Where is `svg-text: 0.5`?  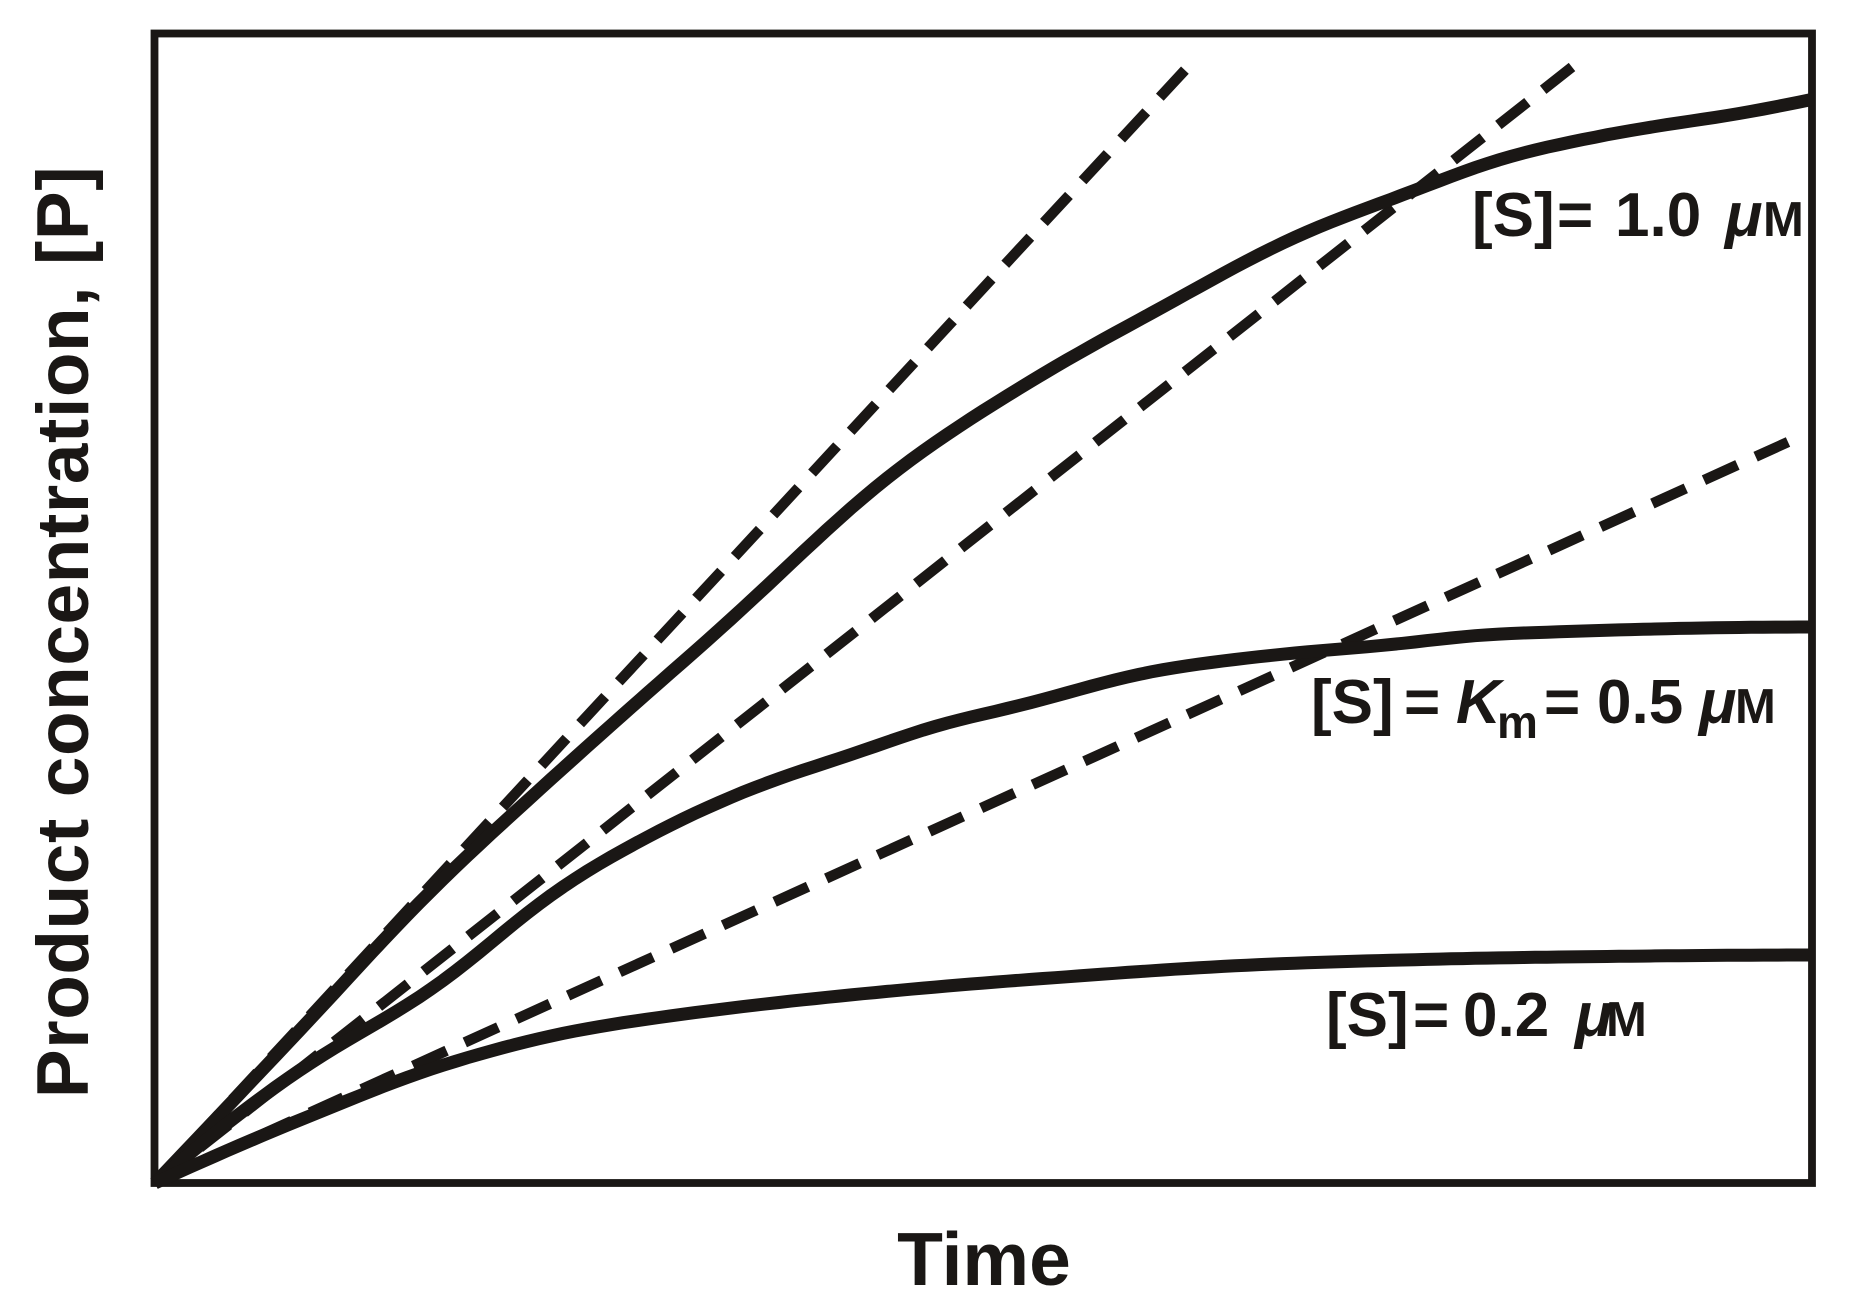
svg-text: 0.5 is located at coordinates (1640, 702).